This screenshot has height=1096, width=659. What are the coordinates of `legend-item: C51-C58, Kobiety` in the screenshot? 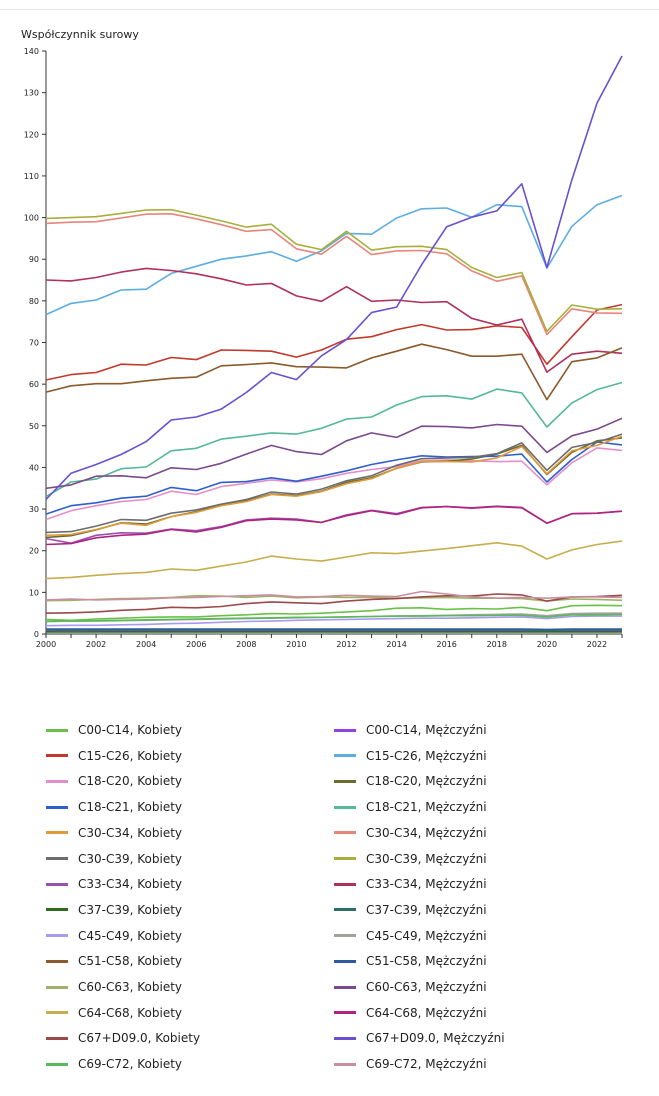 It's located at (114, 961).